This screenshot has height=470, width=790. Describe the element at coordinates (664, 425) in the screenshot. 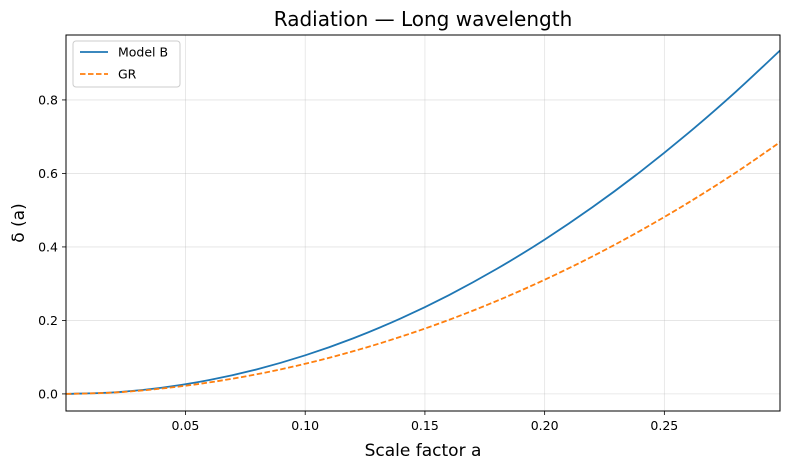

I see `x-tick-label: 0.25` at that location.